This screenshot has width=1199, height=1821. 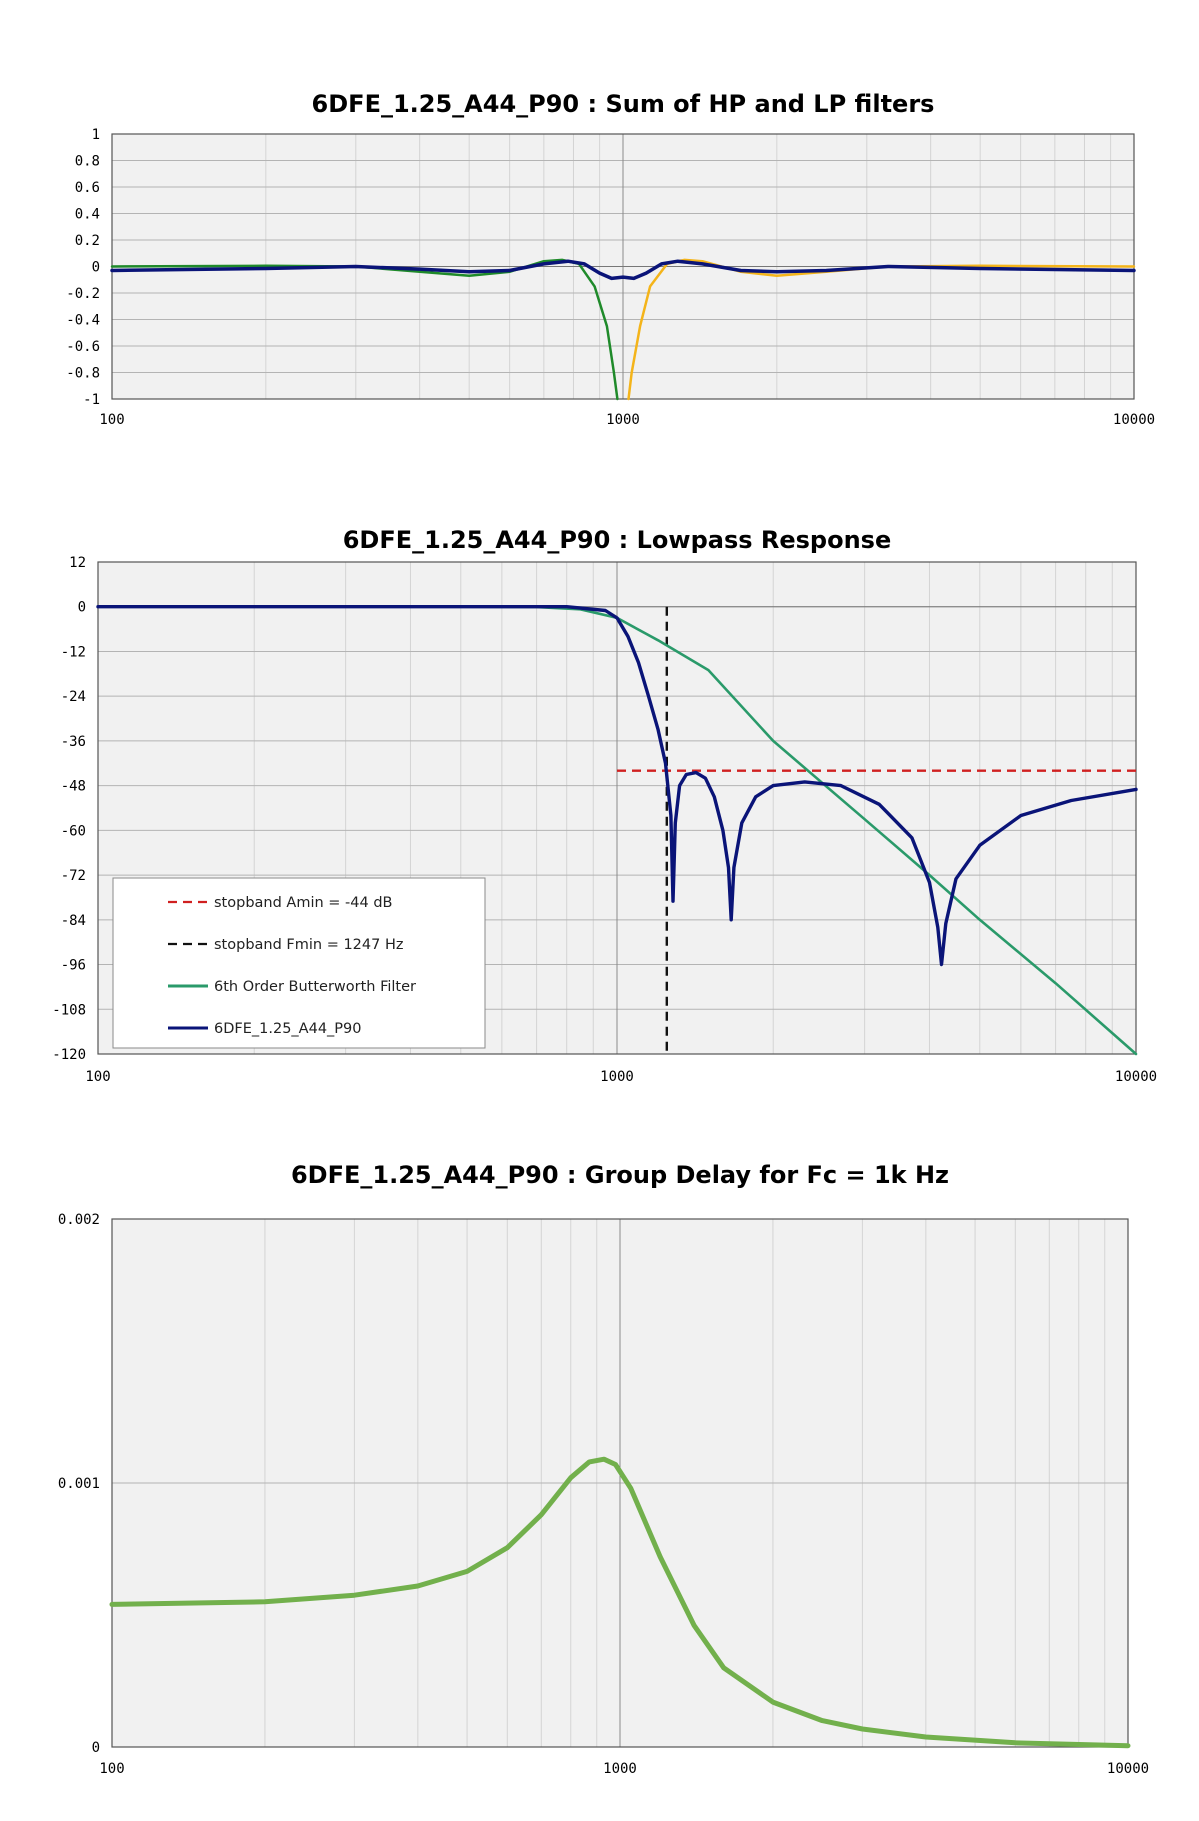 What do you see at coordinates (303, 903) in the screenshot?
I see `legend-label: stopband Amin = -44 dB` at bounding box center [303, 903].